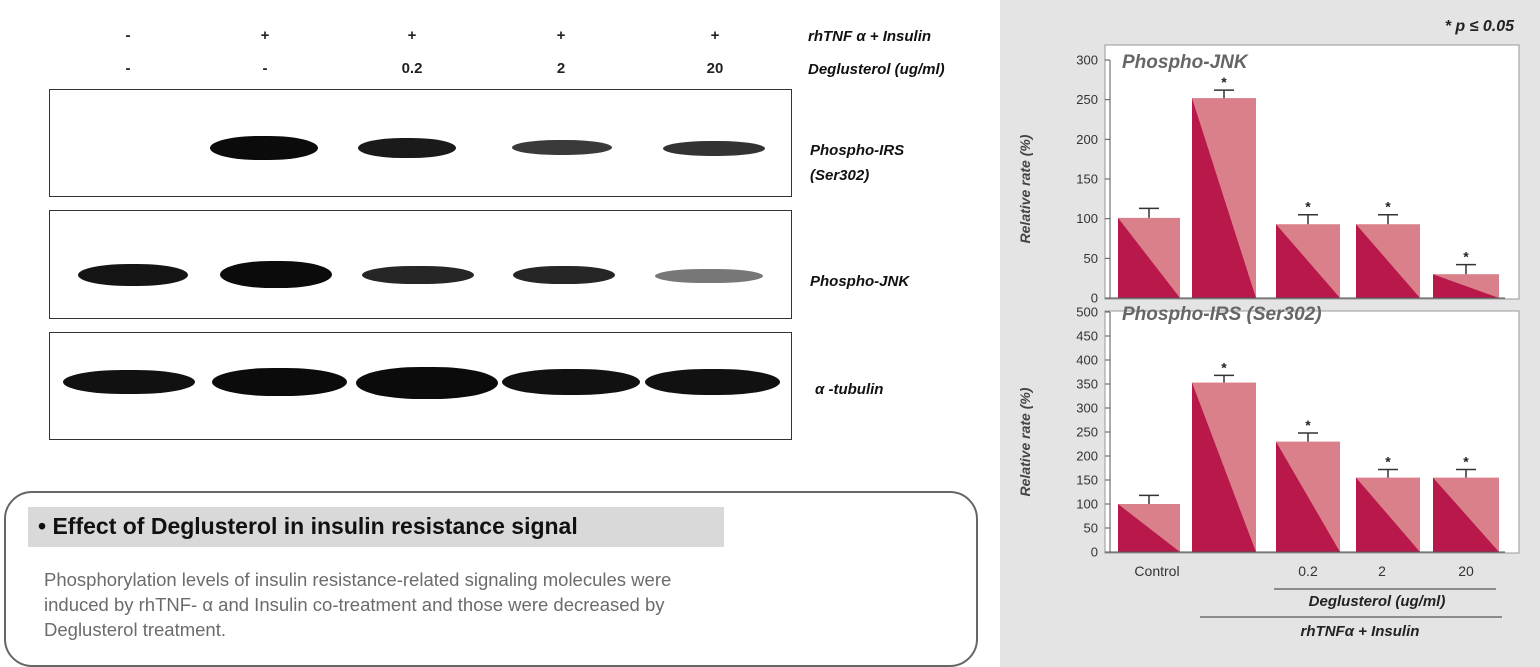 Image resolution: width=1540 pixels, height=667 pixels. I want to click on group-label-treatment: rhTNFα + Insulin, so click(1360, 631).